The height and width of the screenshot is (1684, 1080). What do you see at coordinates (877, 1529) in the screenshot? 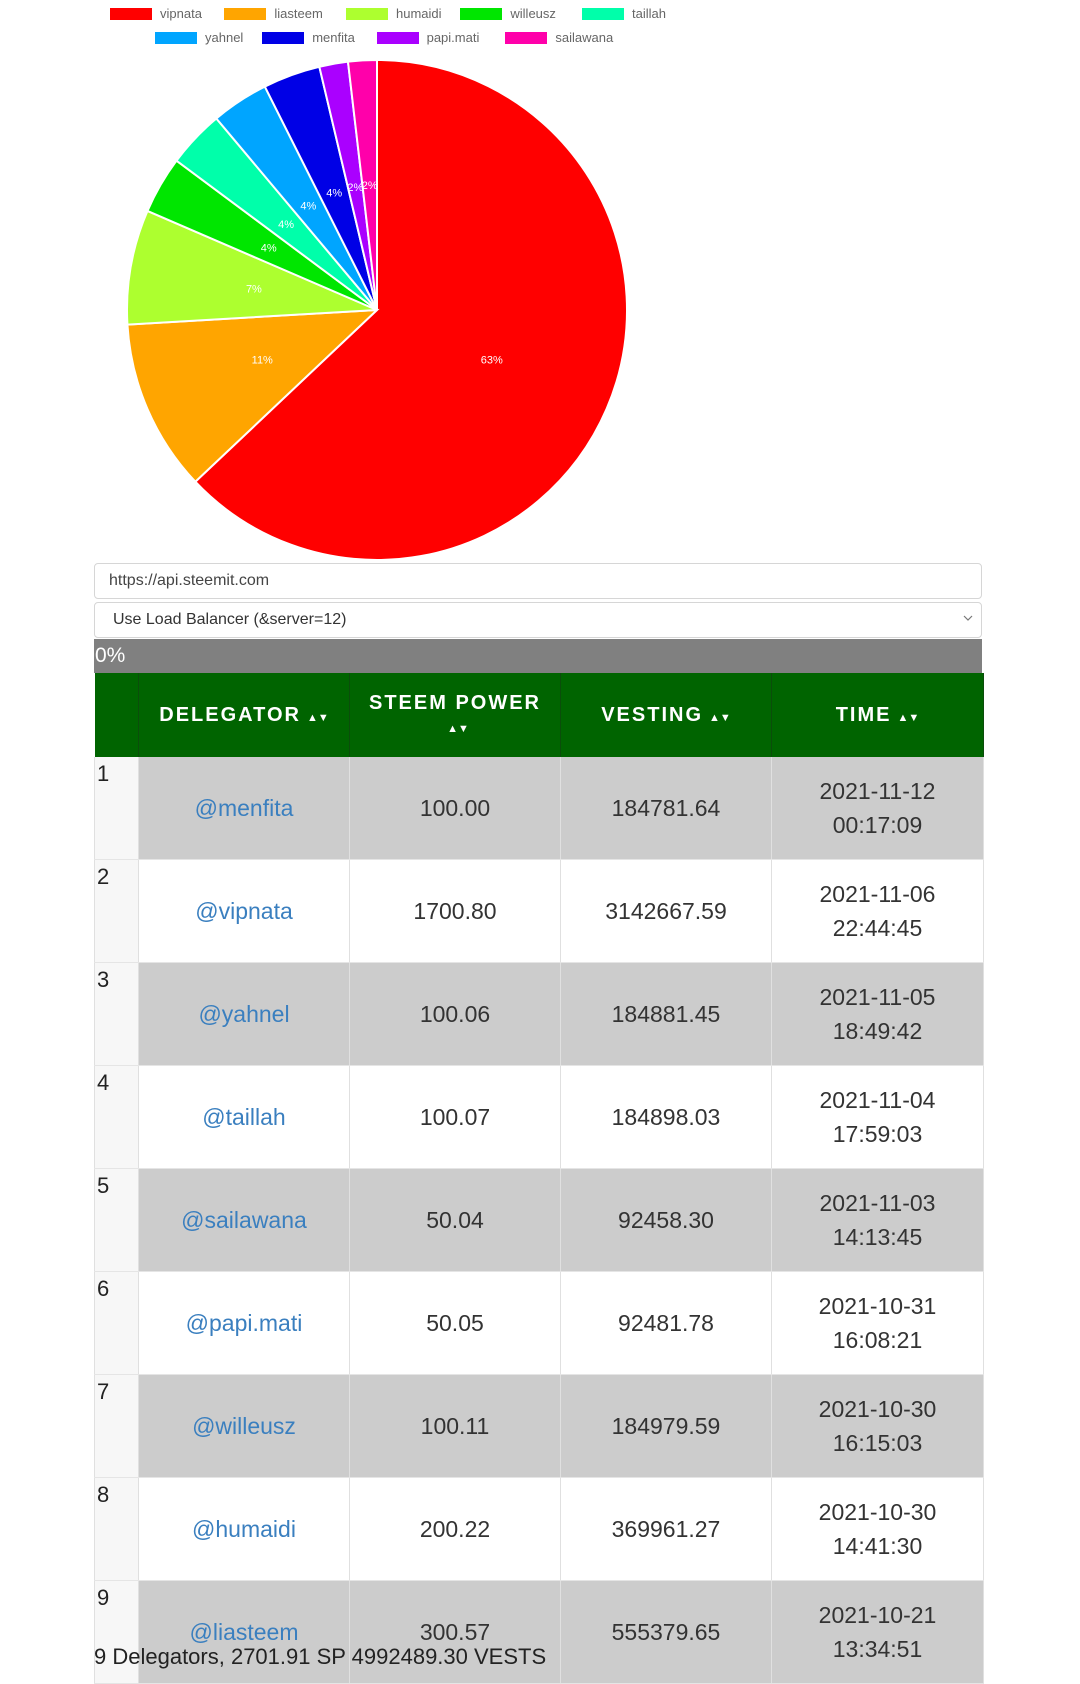
I see `time-cell: 2021-10-30 14:41:30` at bounding box center [877, 1529].